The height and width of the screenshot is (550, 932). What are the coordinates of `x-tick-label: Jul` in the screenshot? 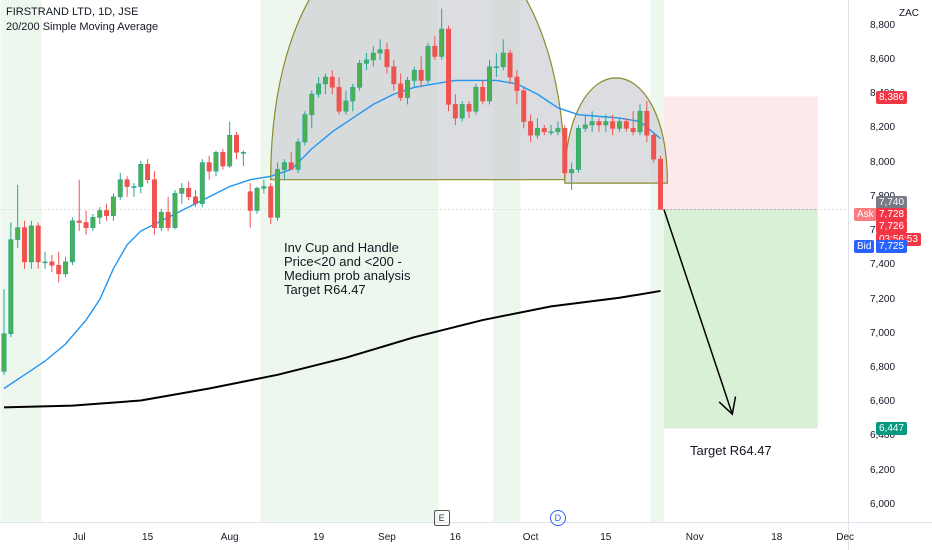 It's located at (79, 537).